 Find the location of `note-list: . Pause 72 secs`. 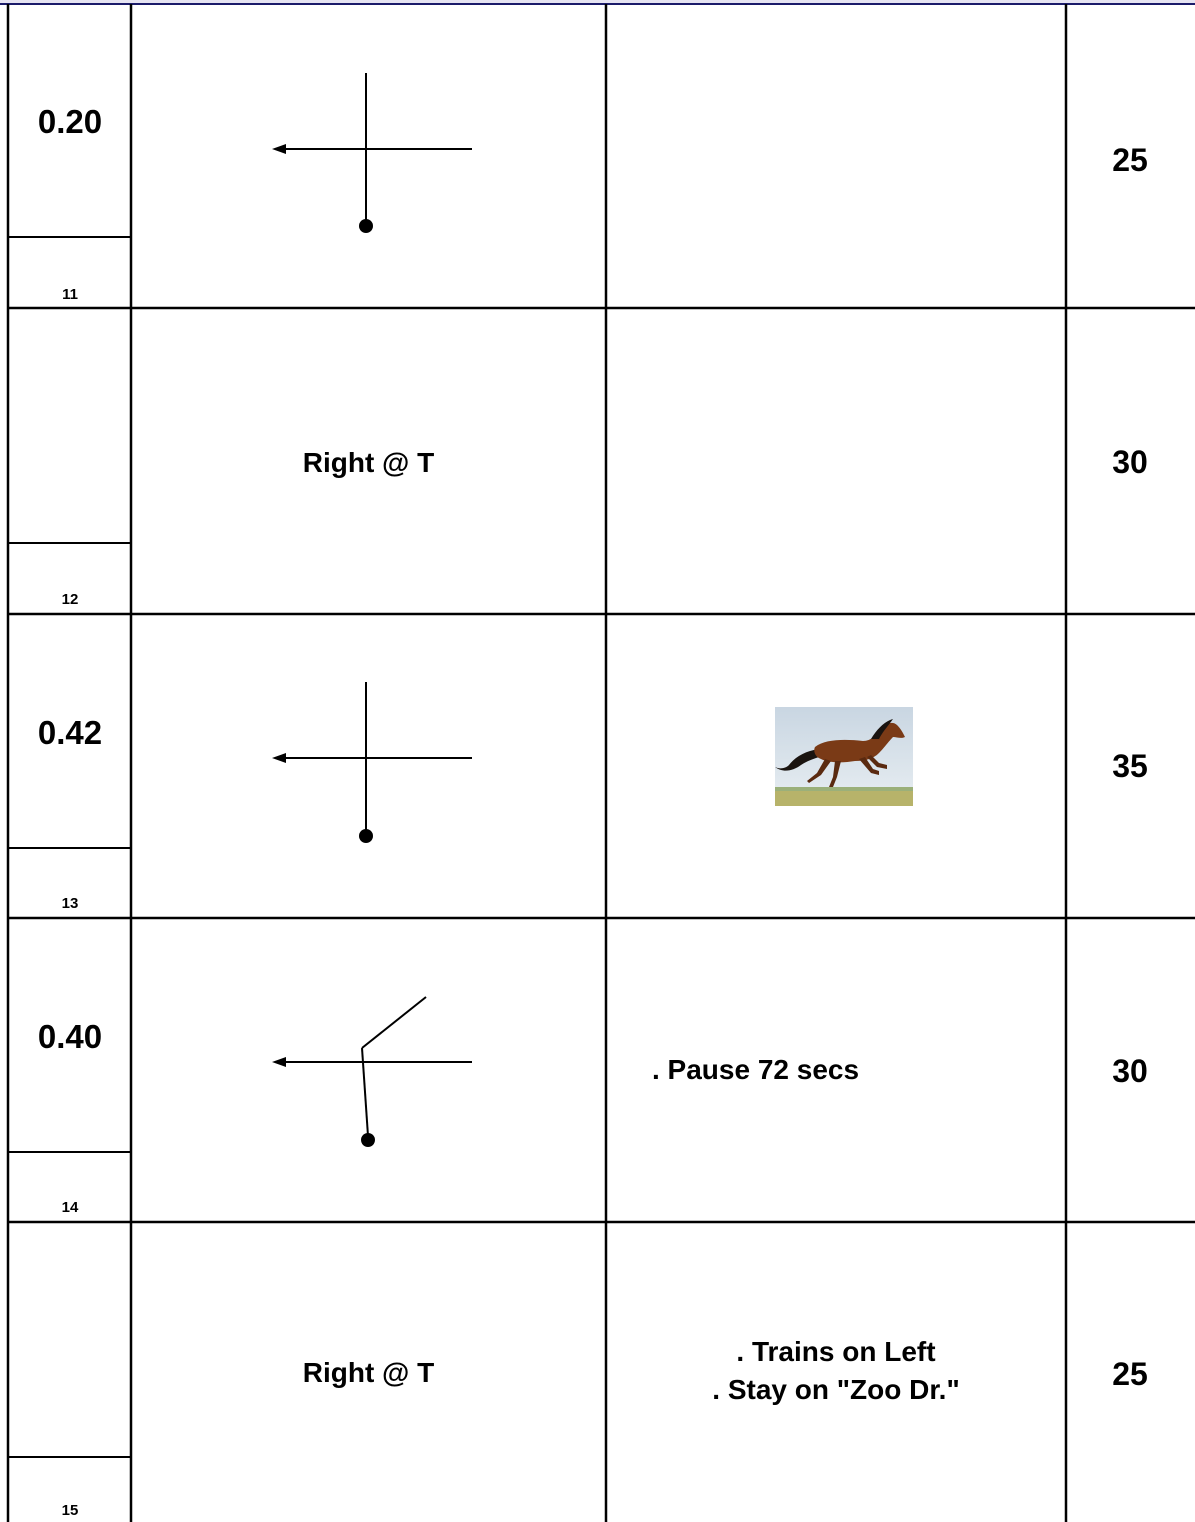

note-list: . Pause 72 secs is located at coordinates (852, 1070).